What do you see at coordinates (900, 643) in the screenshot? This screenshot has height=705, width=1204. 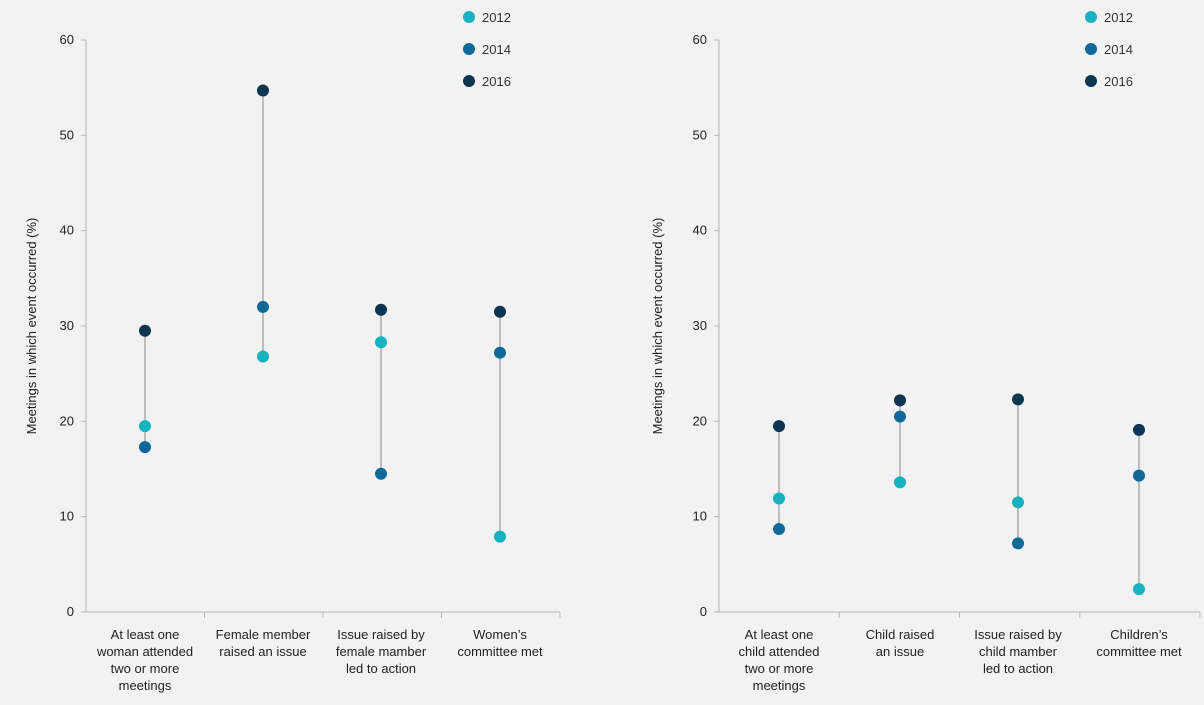 I see `category-label: Child raised an issue` at bounding box center [900, 643].